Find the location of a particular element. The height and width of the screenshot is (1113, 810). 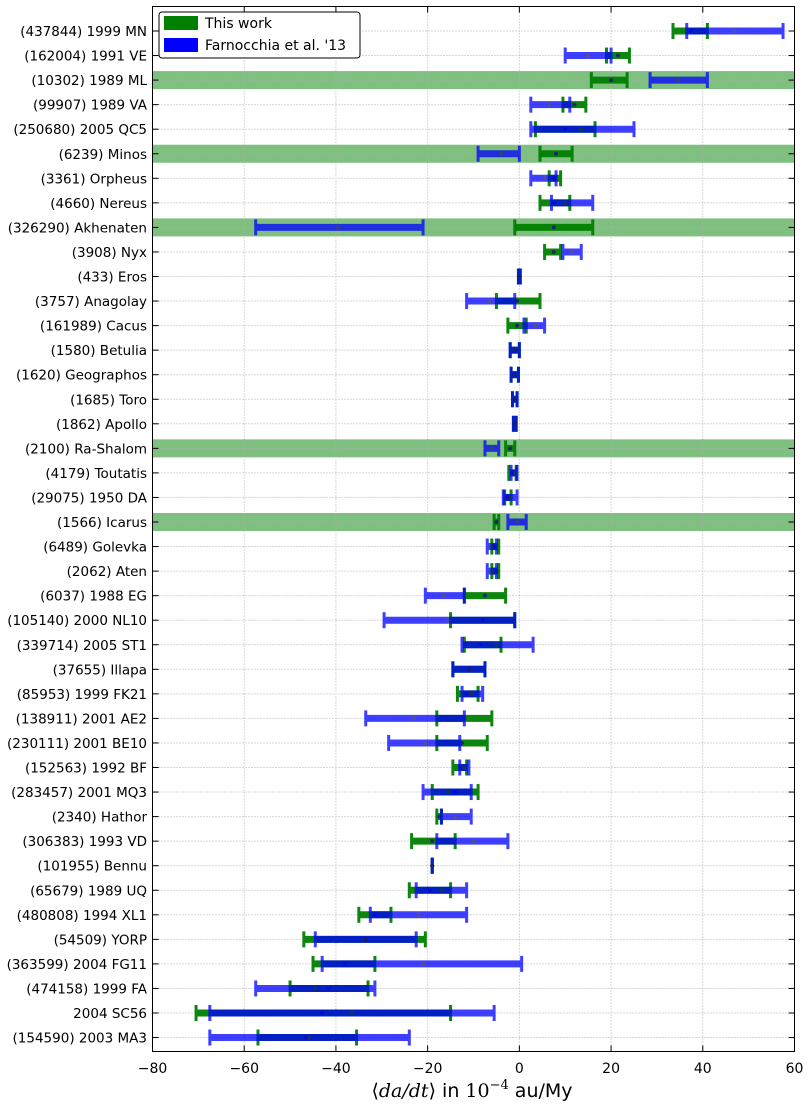

category-label-3908-nyx: (3908) Nyx is located at coordinates (109, 253).